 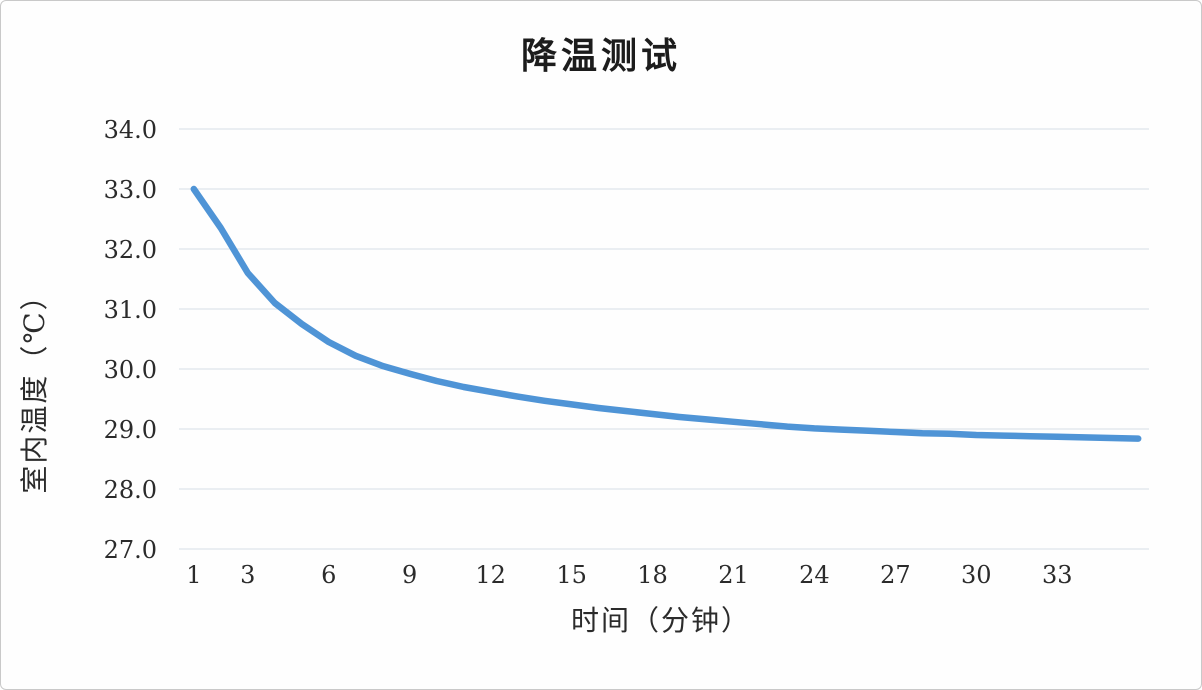 I want to click on y-tick-label: 27.0, so click(x=130, y=550).